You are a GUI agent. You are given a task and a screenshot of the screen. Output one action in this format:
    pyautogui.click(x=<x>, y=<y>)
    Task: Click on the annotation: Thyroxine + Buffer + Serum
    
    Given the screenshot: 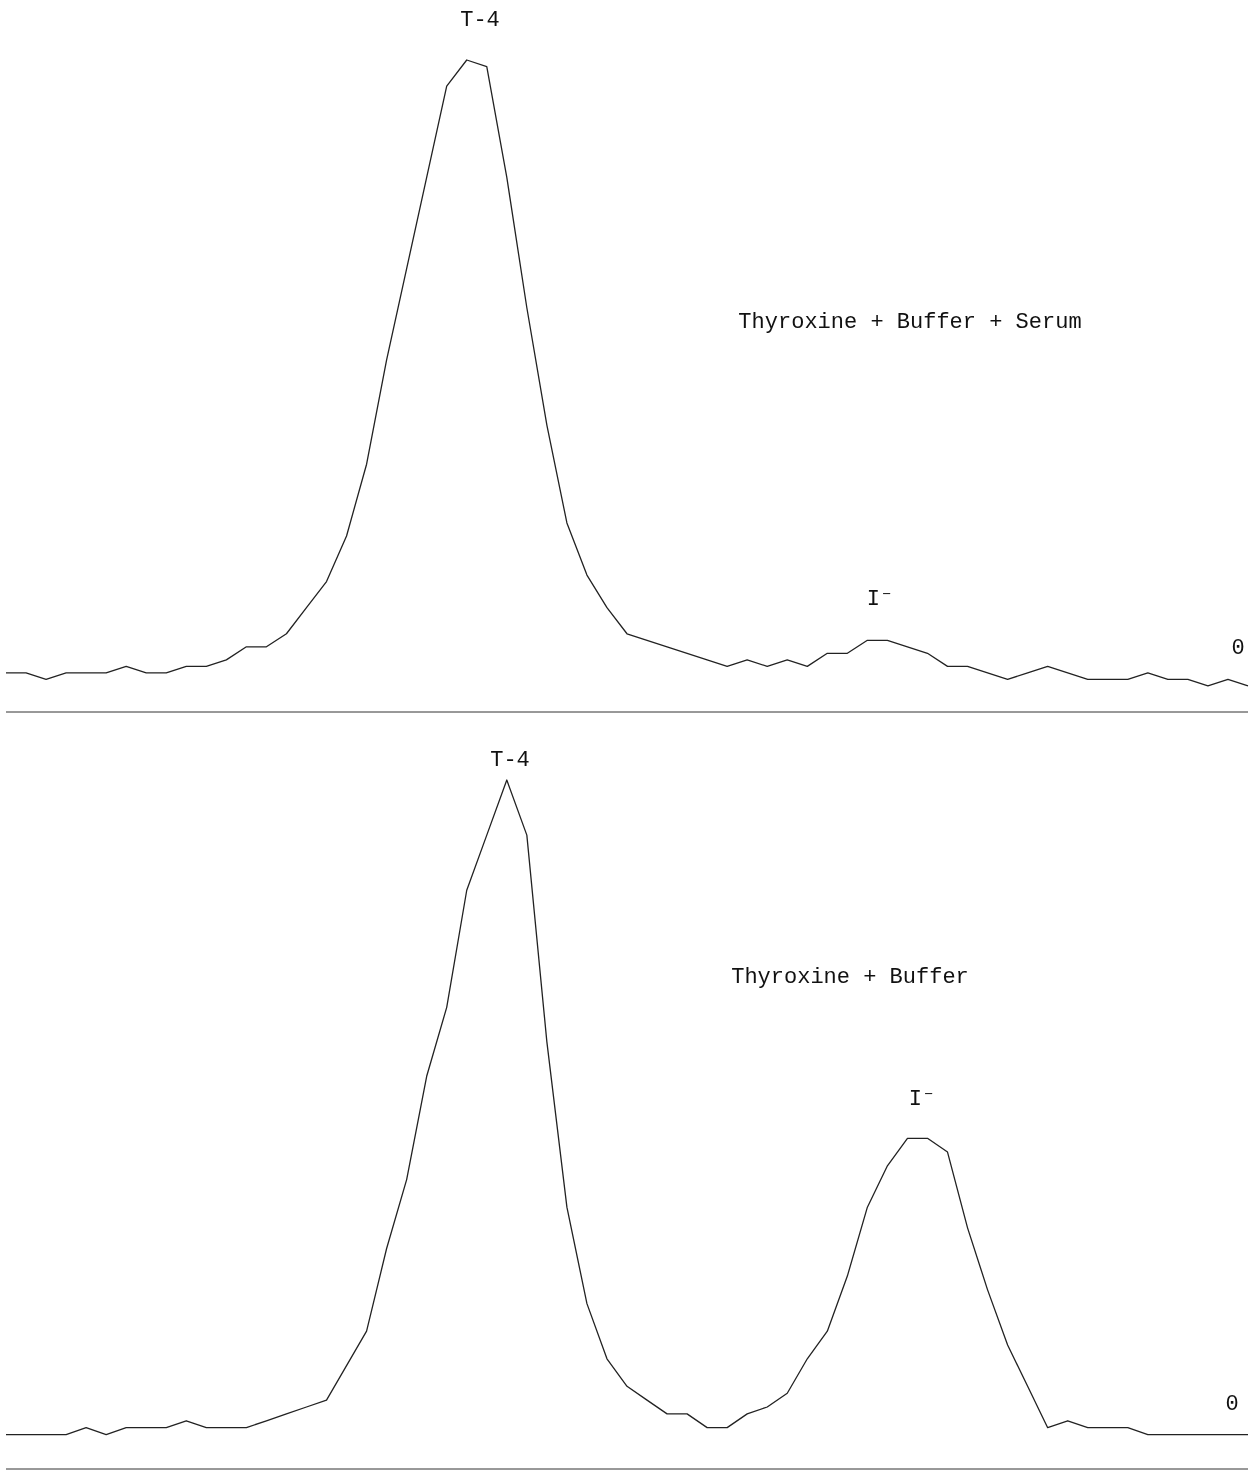 What is the action you would take?
    pyautogui.click(x=910, y=322)
    